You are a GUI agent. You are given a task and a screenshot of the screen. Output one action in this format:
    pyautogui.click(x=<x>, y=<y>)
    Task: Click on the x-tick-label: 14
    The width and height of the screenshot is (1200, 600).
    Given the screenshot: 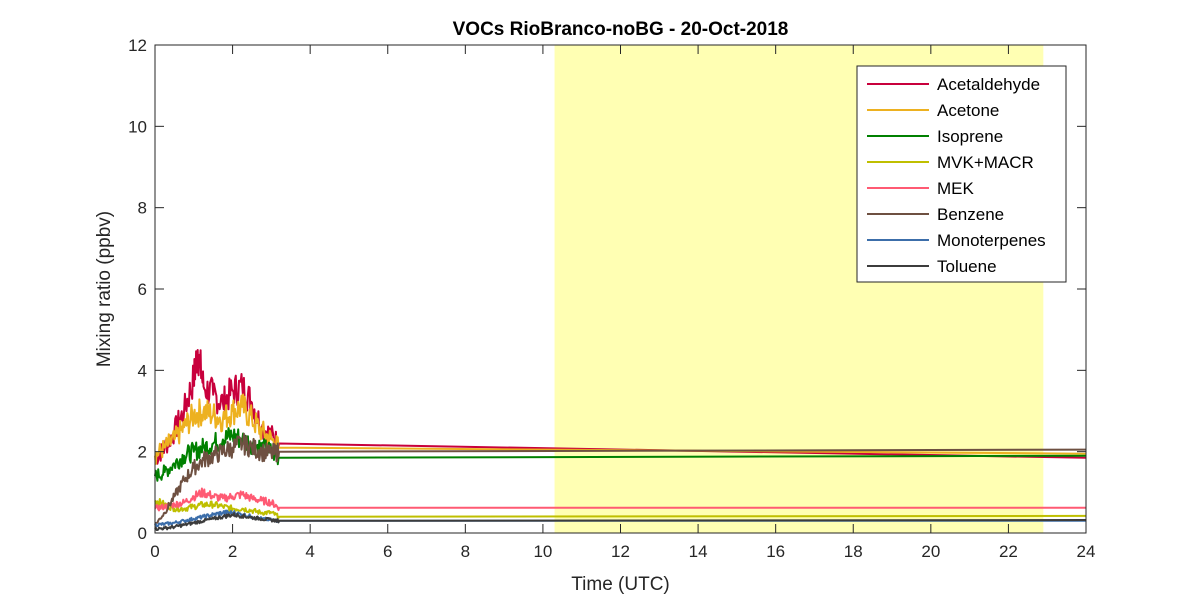 What is the action you would take?
    pyautogui.click(x=698, y=551)
    